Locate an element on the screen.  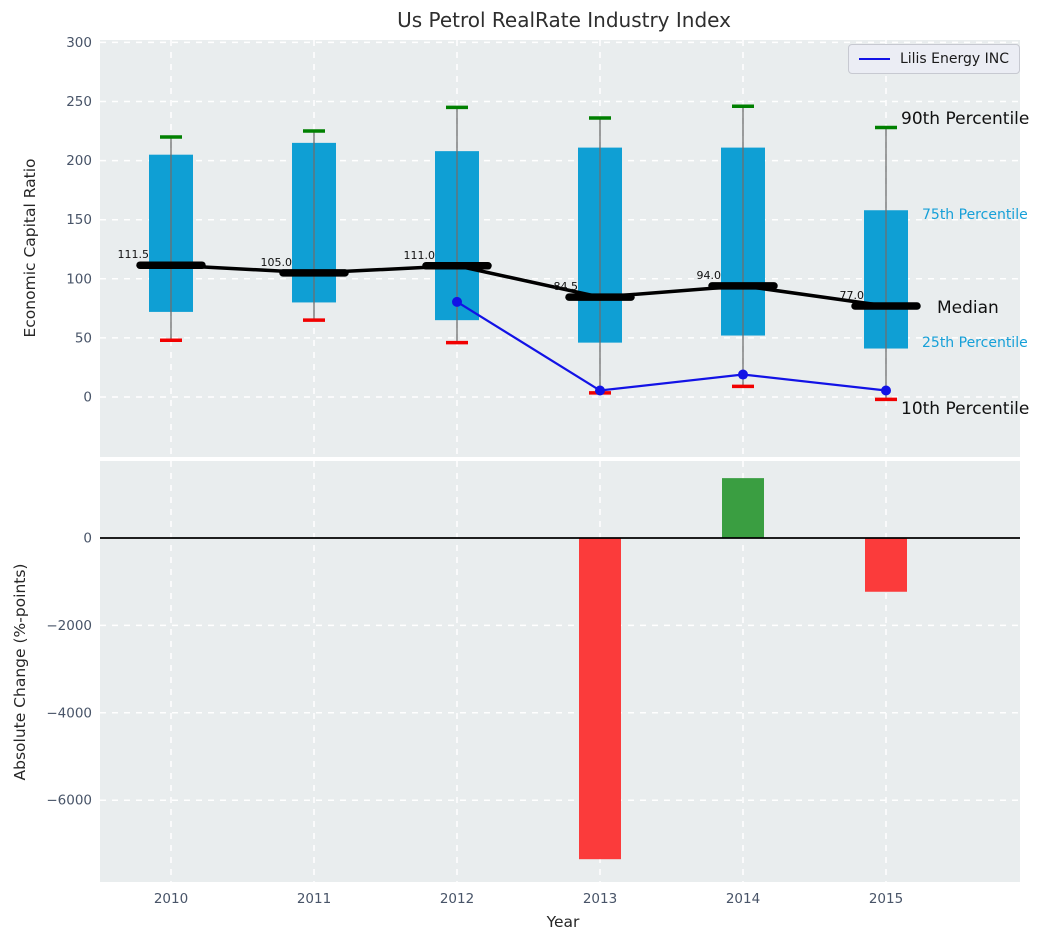
bottom-y-tick-label: −6000 is located at coordinates (69, 801).